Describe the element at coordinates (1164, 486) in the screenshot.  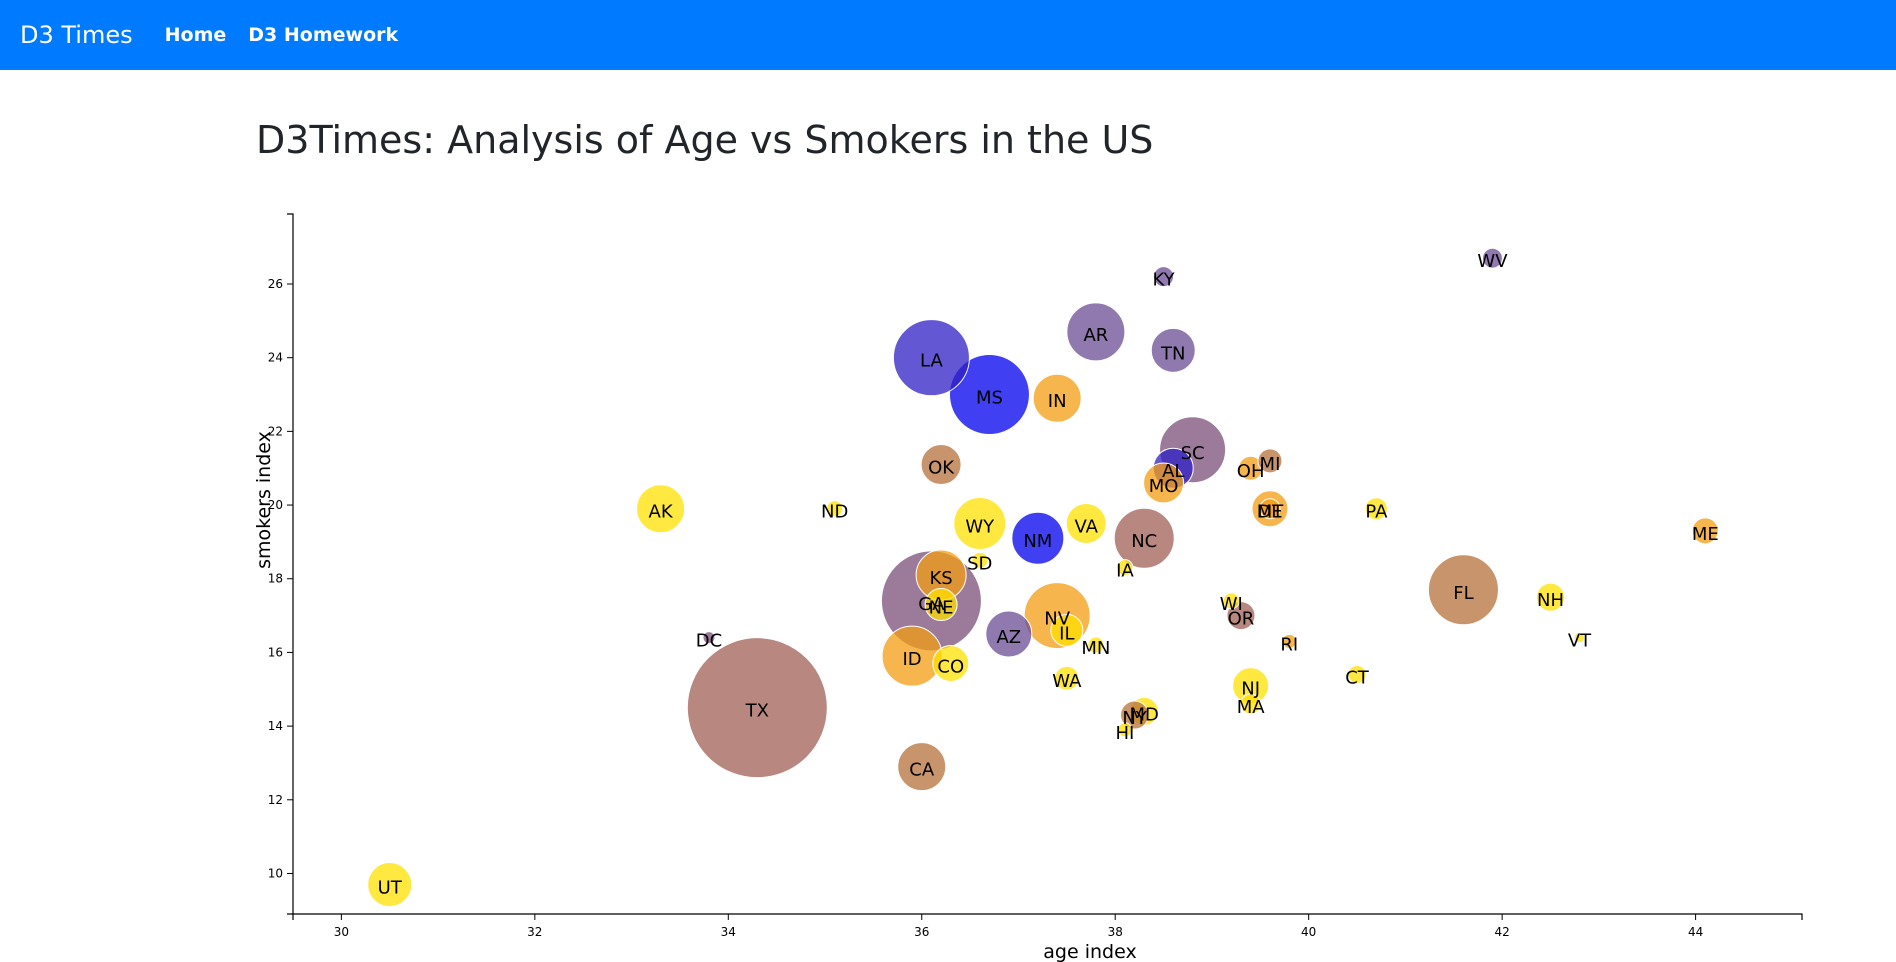
I see `state-label-mo: MO` at that location.